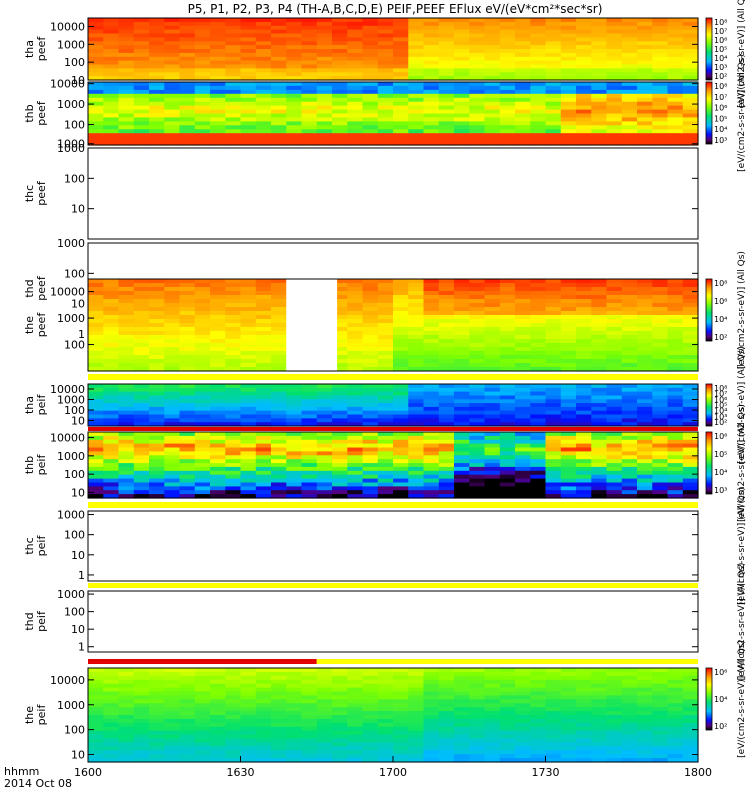 This screenshot has width=750, height=800. What do you see at coordinates (74, 612) in the screenshot?
I see `y-tick-label: 100` at bounding box center [74, 612].